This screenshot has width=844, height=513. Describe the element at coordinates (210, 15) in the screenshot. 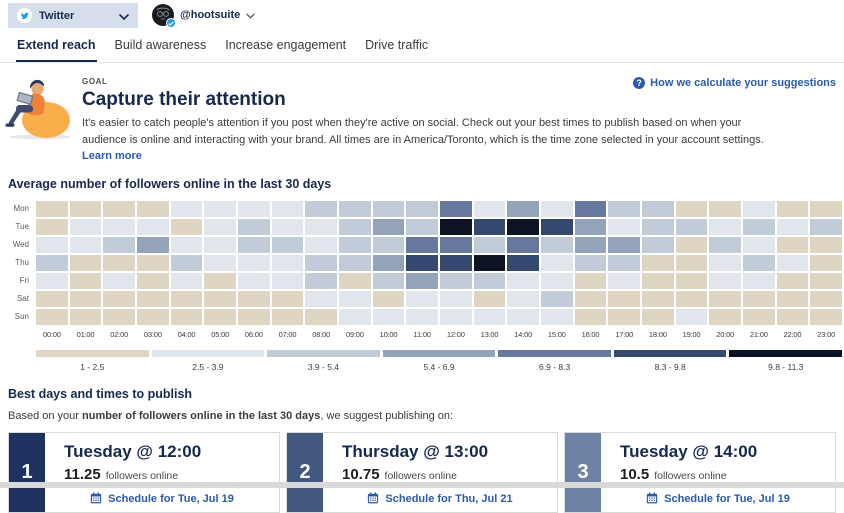

I see `account-handle: @hootsuite` at that location.